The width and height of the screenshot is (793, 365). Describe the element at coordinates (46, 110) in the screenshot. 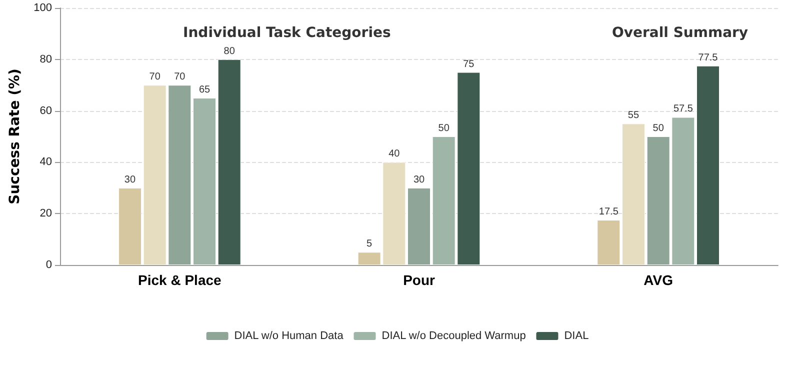

I see `y-tick-label: 60` at that location.